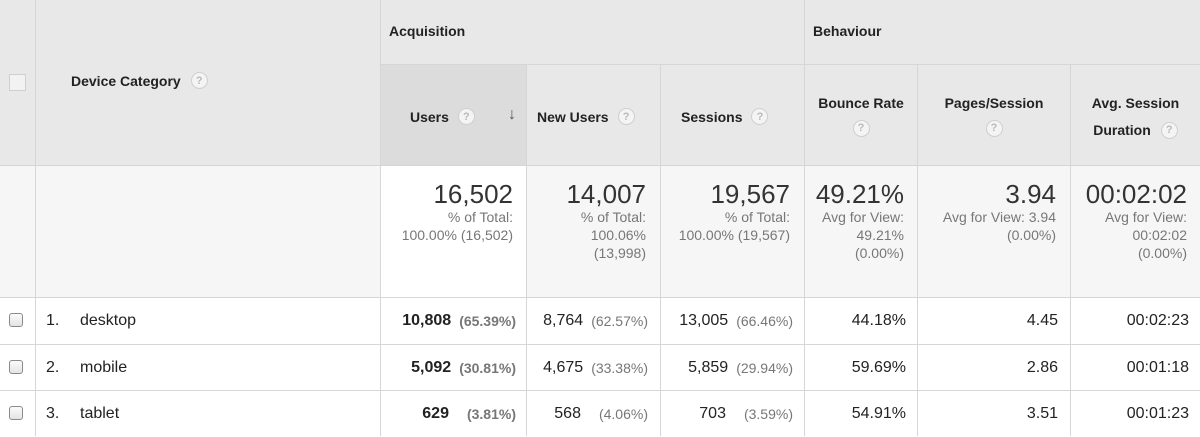  What do you see at coordinates (623, 414) in the screenshot?
I see `new-users-percent: (4.06%)` at bounding box center [623, 414].